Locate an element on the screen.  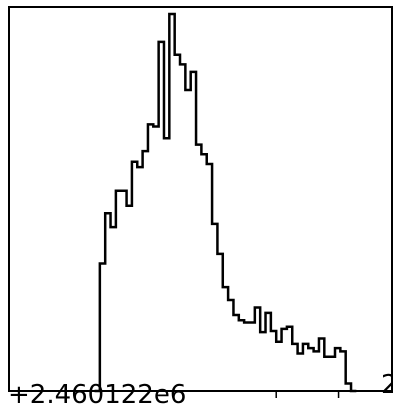
x-tick-label: 2 is located at coordinates (387, 385).